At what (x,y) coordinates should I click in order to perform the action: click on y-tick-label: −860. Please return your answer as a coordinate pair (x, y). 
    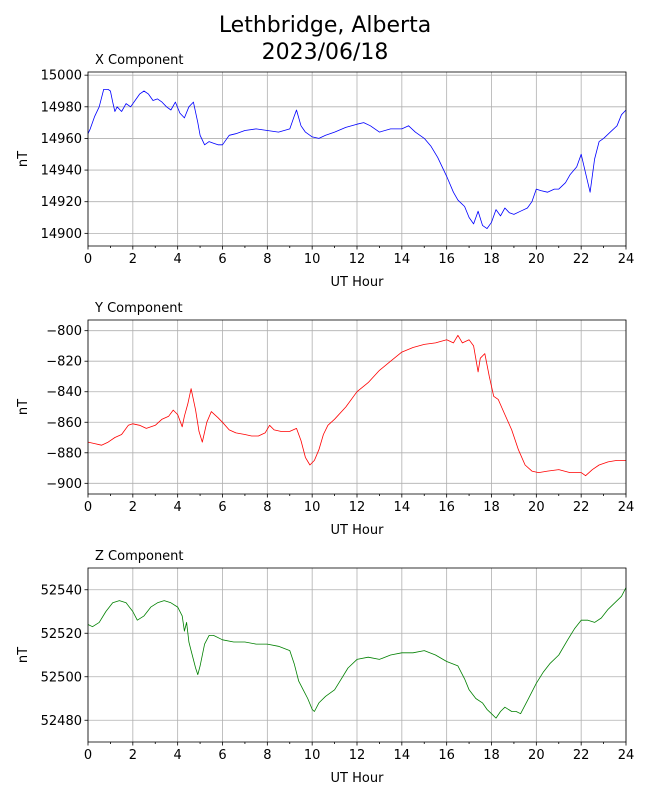
    Looking at the image, I should click on (64, 423).